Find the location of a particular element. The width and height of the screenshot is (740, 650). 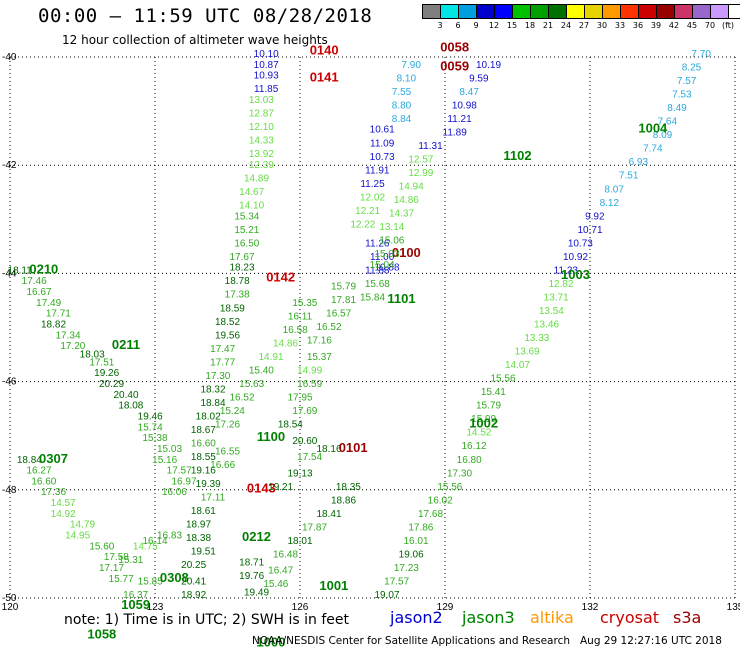

wave-height-value: 18.82 is located at coordinates (53, 325).